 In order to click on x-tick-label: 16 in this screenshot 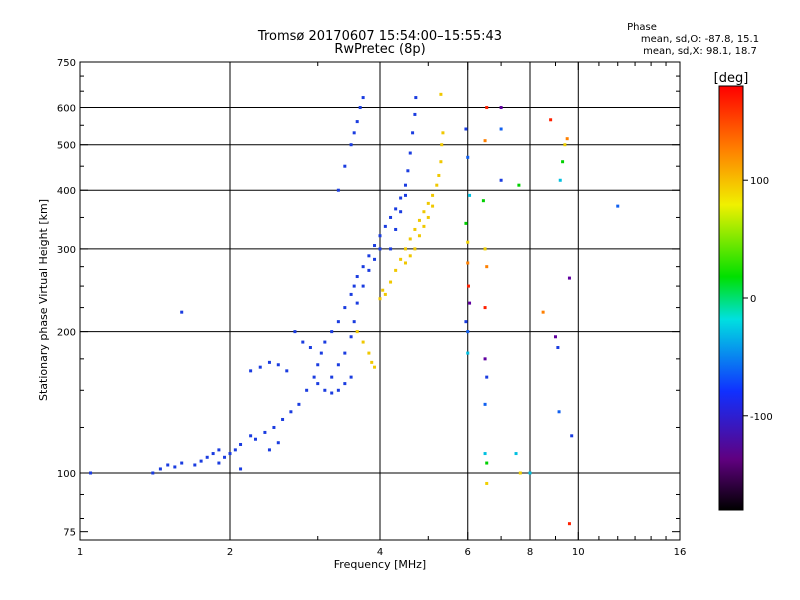, I will do `click(680, 552)`.